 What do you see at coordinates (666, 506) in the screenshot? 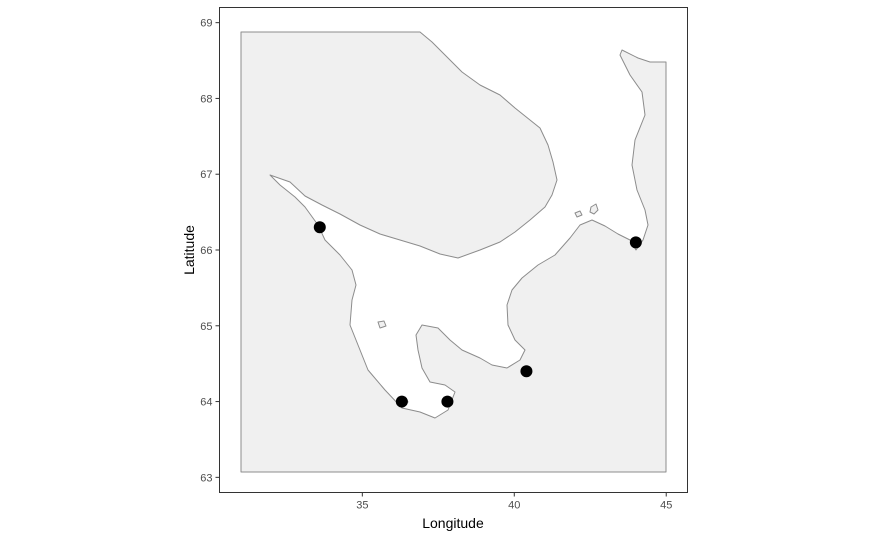
I see `x-tick-label: 45` at bounding box center [666, 506].